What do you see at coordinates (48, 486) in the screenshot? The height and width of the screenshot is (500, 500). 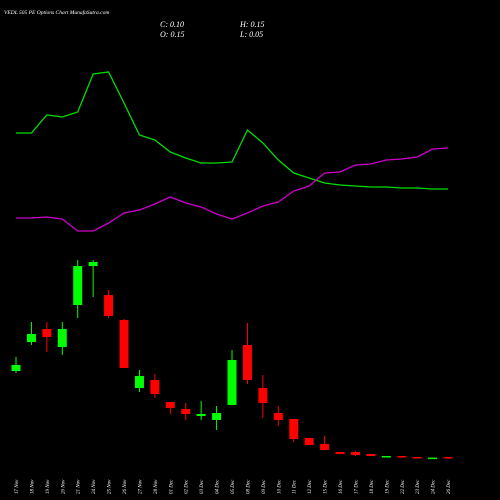 I see `x-tick-label: 19 Nov` at bounding box center [48, 486].